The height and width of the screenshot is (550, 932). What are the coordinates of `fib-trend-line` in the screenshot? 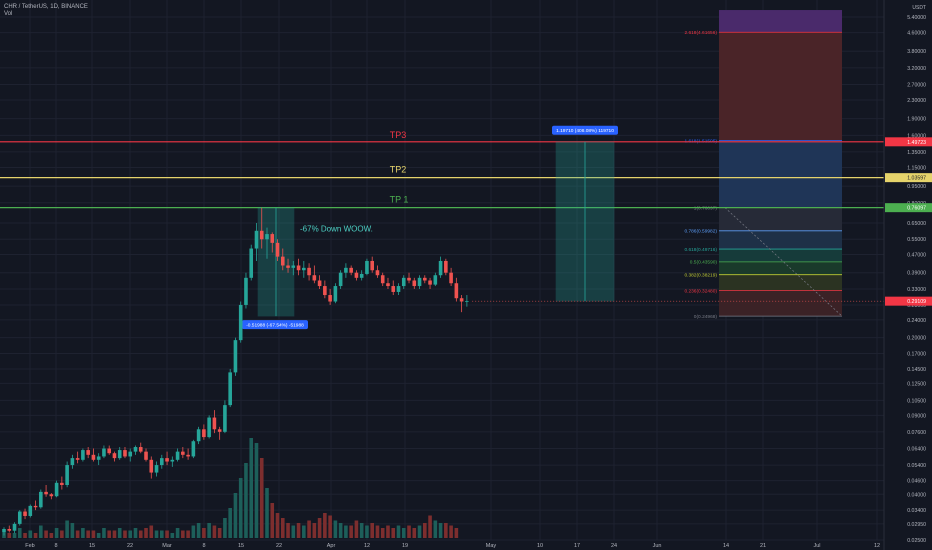 It's located at (783, 262).